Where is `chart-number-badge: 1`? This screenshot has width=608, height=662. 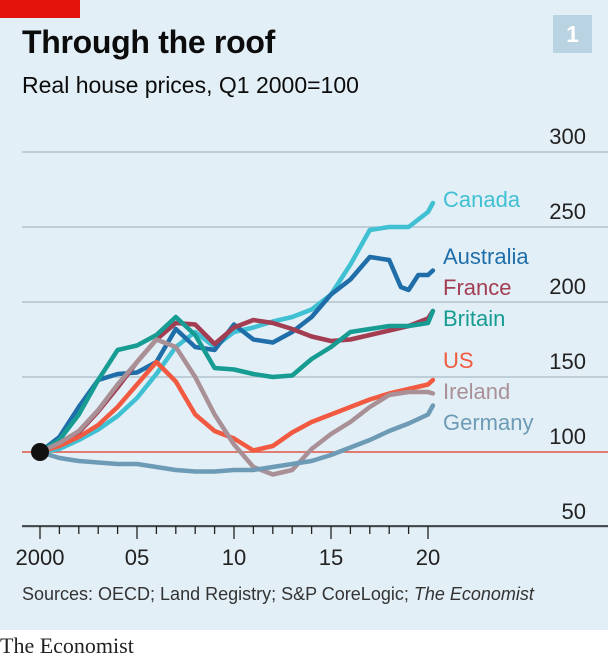
chart-number-badge: 1 is located at coordinates (572, 34).